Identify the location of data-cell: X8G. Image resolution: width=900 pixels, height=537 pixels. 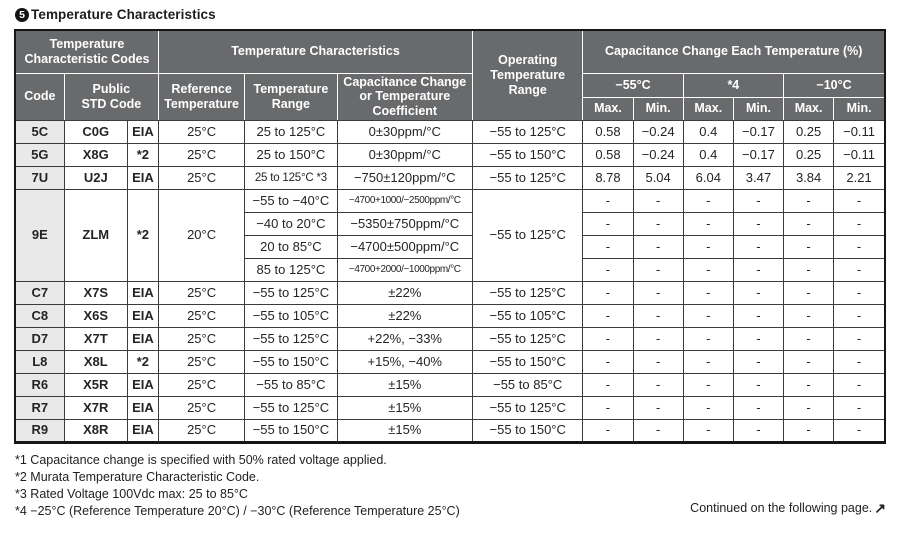
(95, 154).